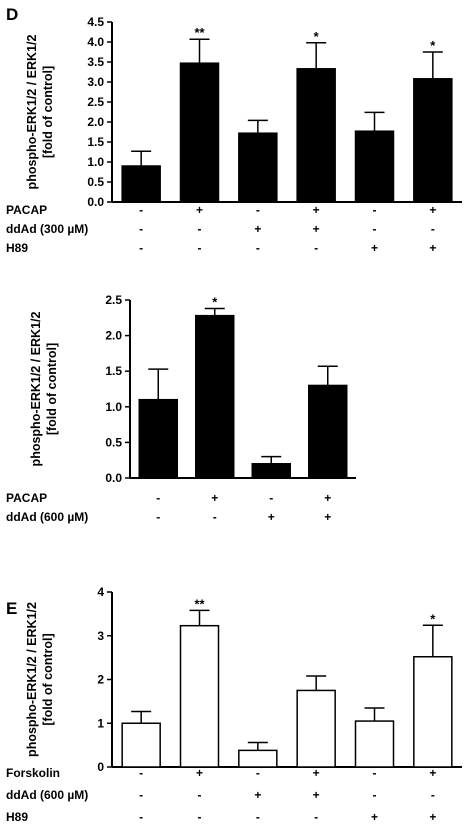 The image size is (474, 839). What do you see at coordinates (95, 22) in the screenshot?
I see `y-tick-label: 4.5` at bounding box center [95, 22].